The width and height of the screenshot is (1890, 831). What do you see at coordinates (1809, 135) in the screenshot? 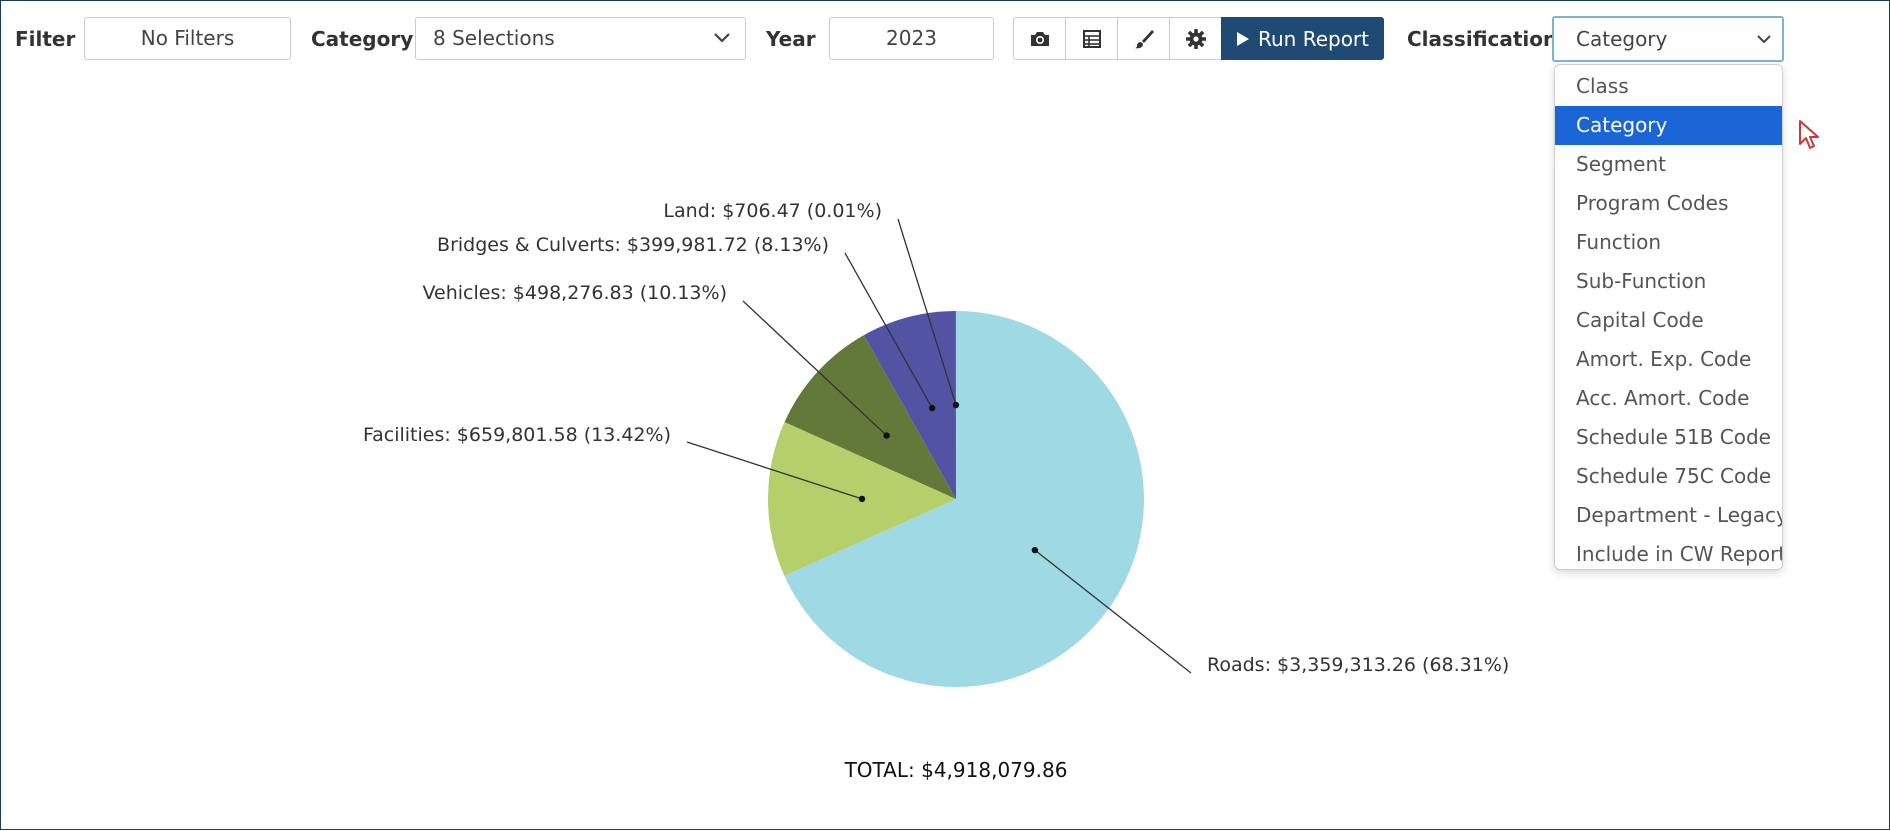
I see `mouse-cursor-icon` at bounding box center [1809, 135].